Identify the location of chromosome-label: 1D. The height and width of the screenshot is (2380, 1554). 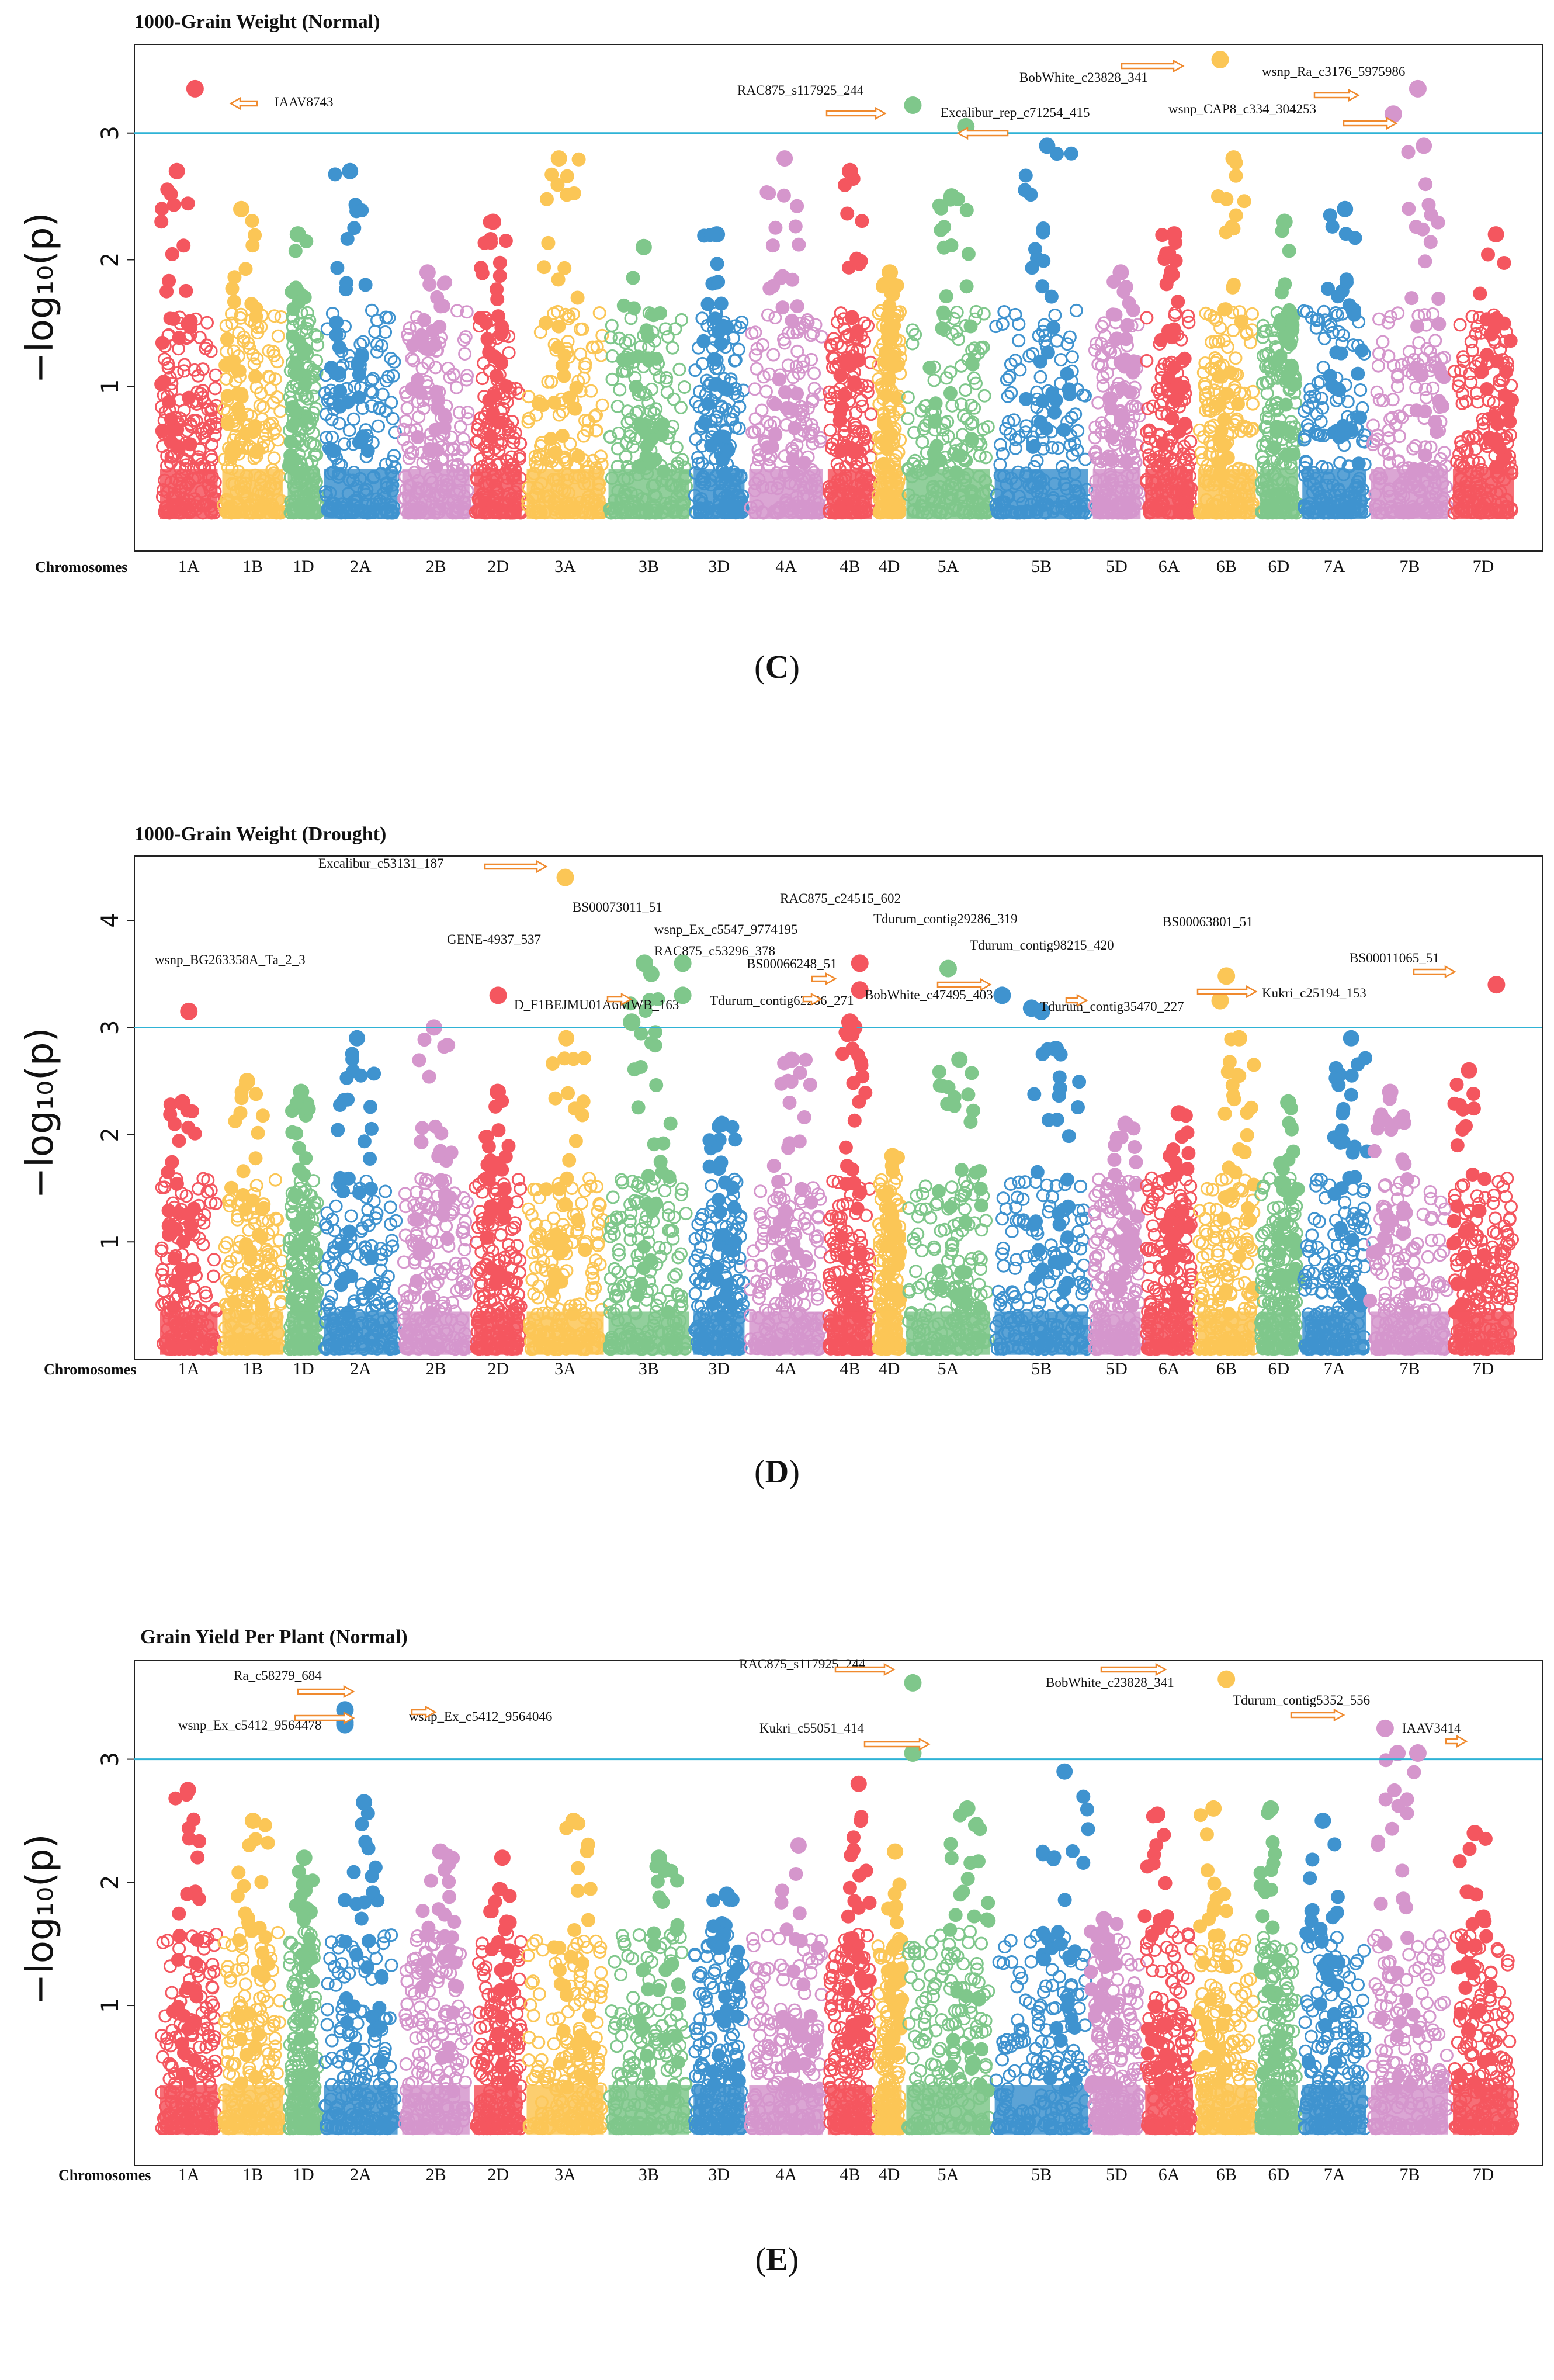
(304, 566).